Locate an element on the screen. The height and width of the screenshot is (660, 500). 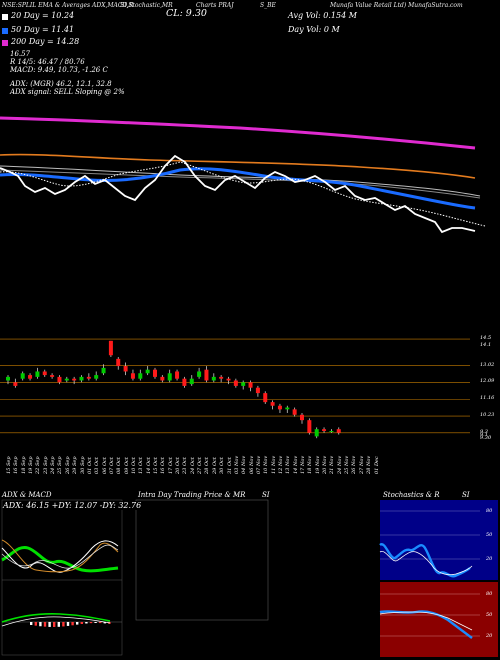
adx-panel-label: ADX & MACD is located at coordinates (27, 495).